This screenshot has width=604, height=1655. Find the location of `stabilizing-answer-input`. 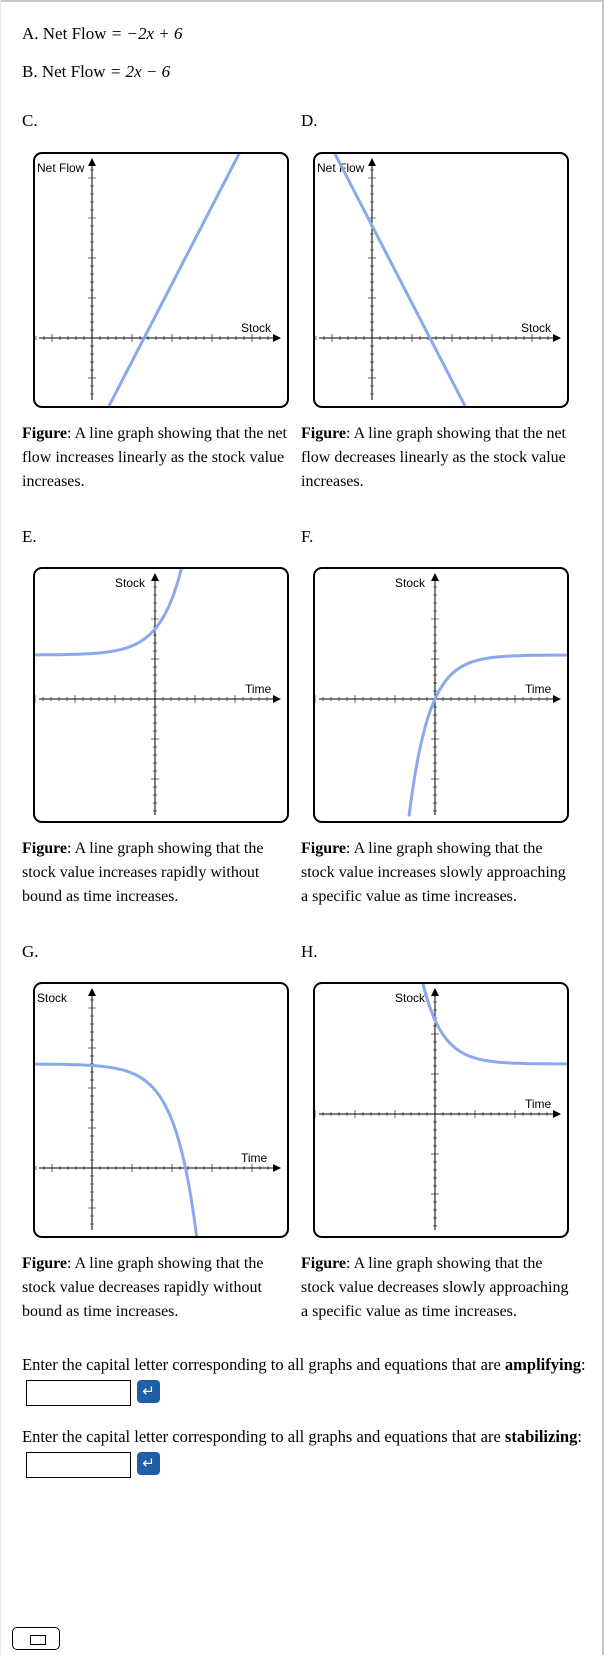

stabilizing-answer-input is located at coordinates (78, 1465).